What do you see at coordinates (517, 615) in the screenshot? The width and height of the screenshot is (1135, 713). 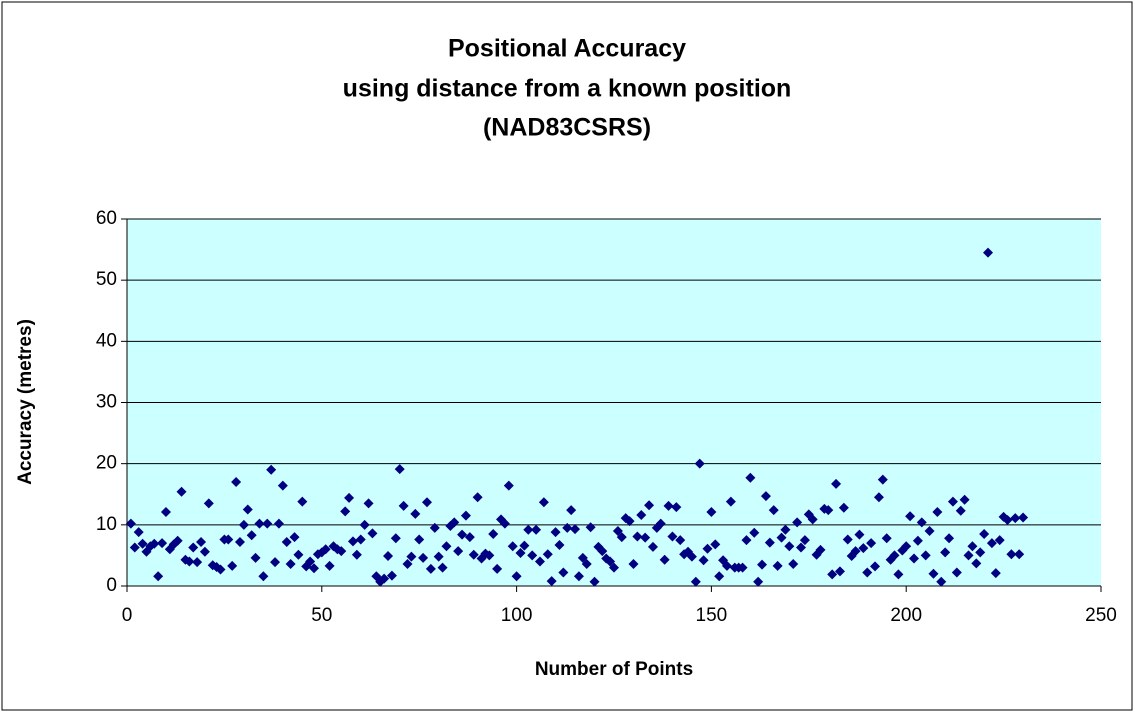 I see `x-tick-label: 100` at bounding box center [517, 615].